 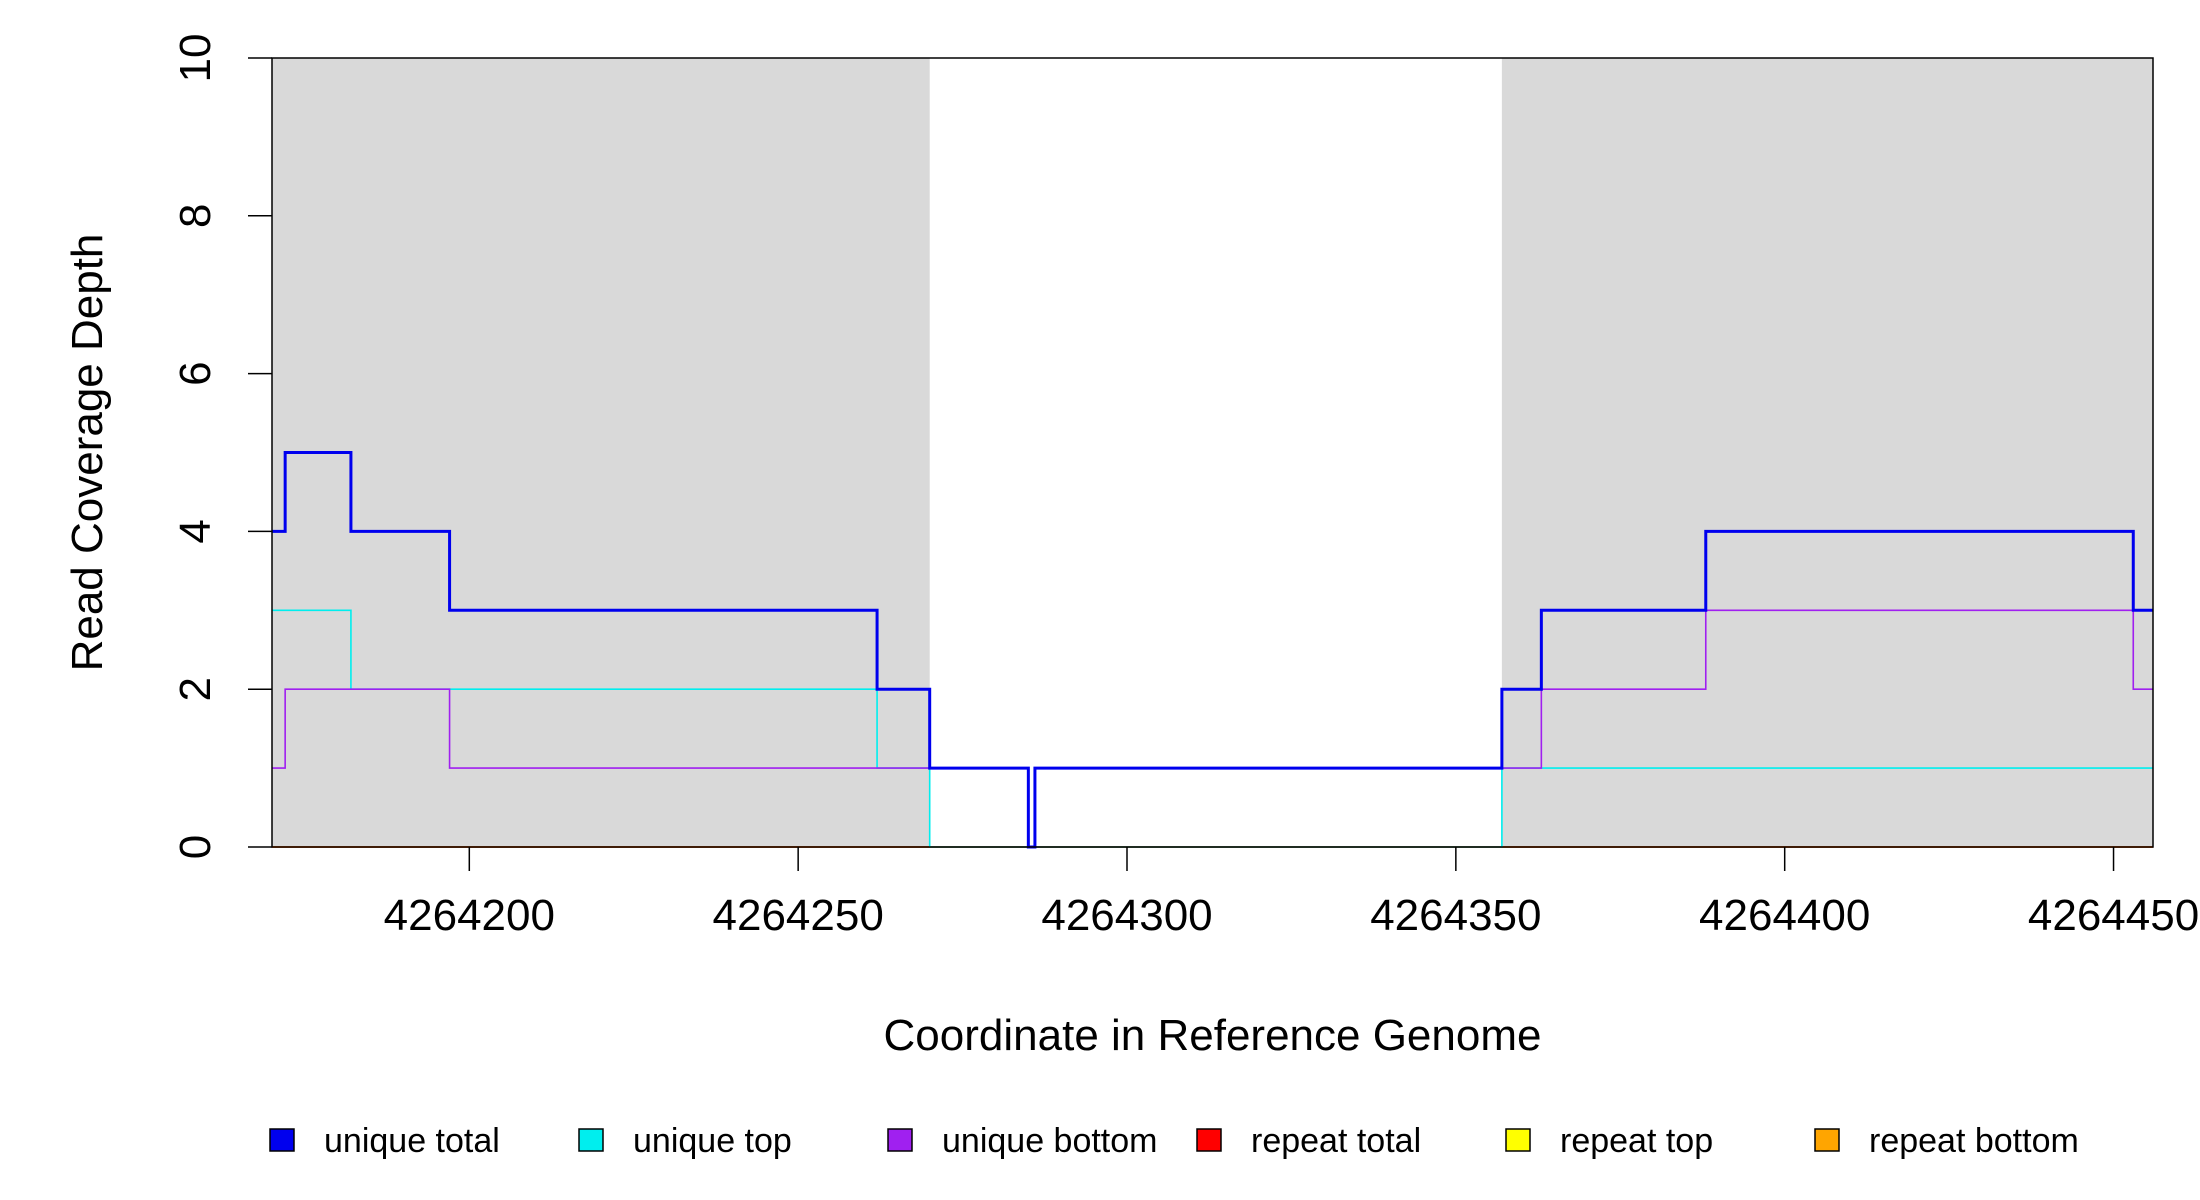 I want to click on y-tick-label-2: 2, so click(x=195, y=689).